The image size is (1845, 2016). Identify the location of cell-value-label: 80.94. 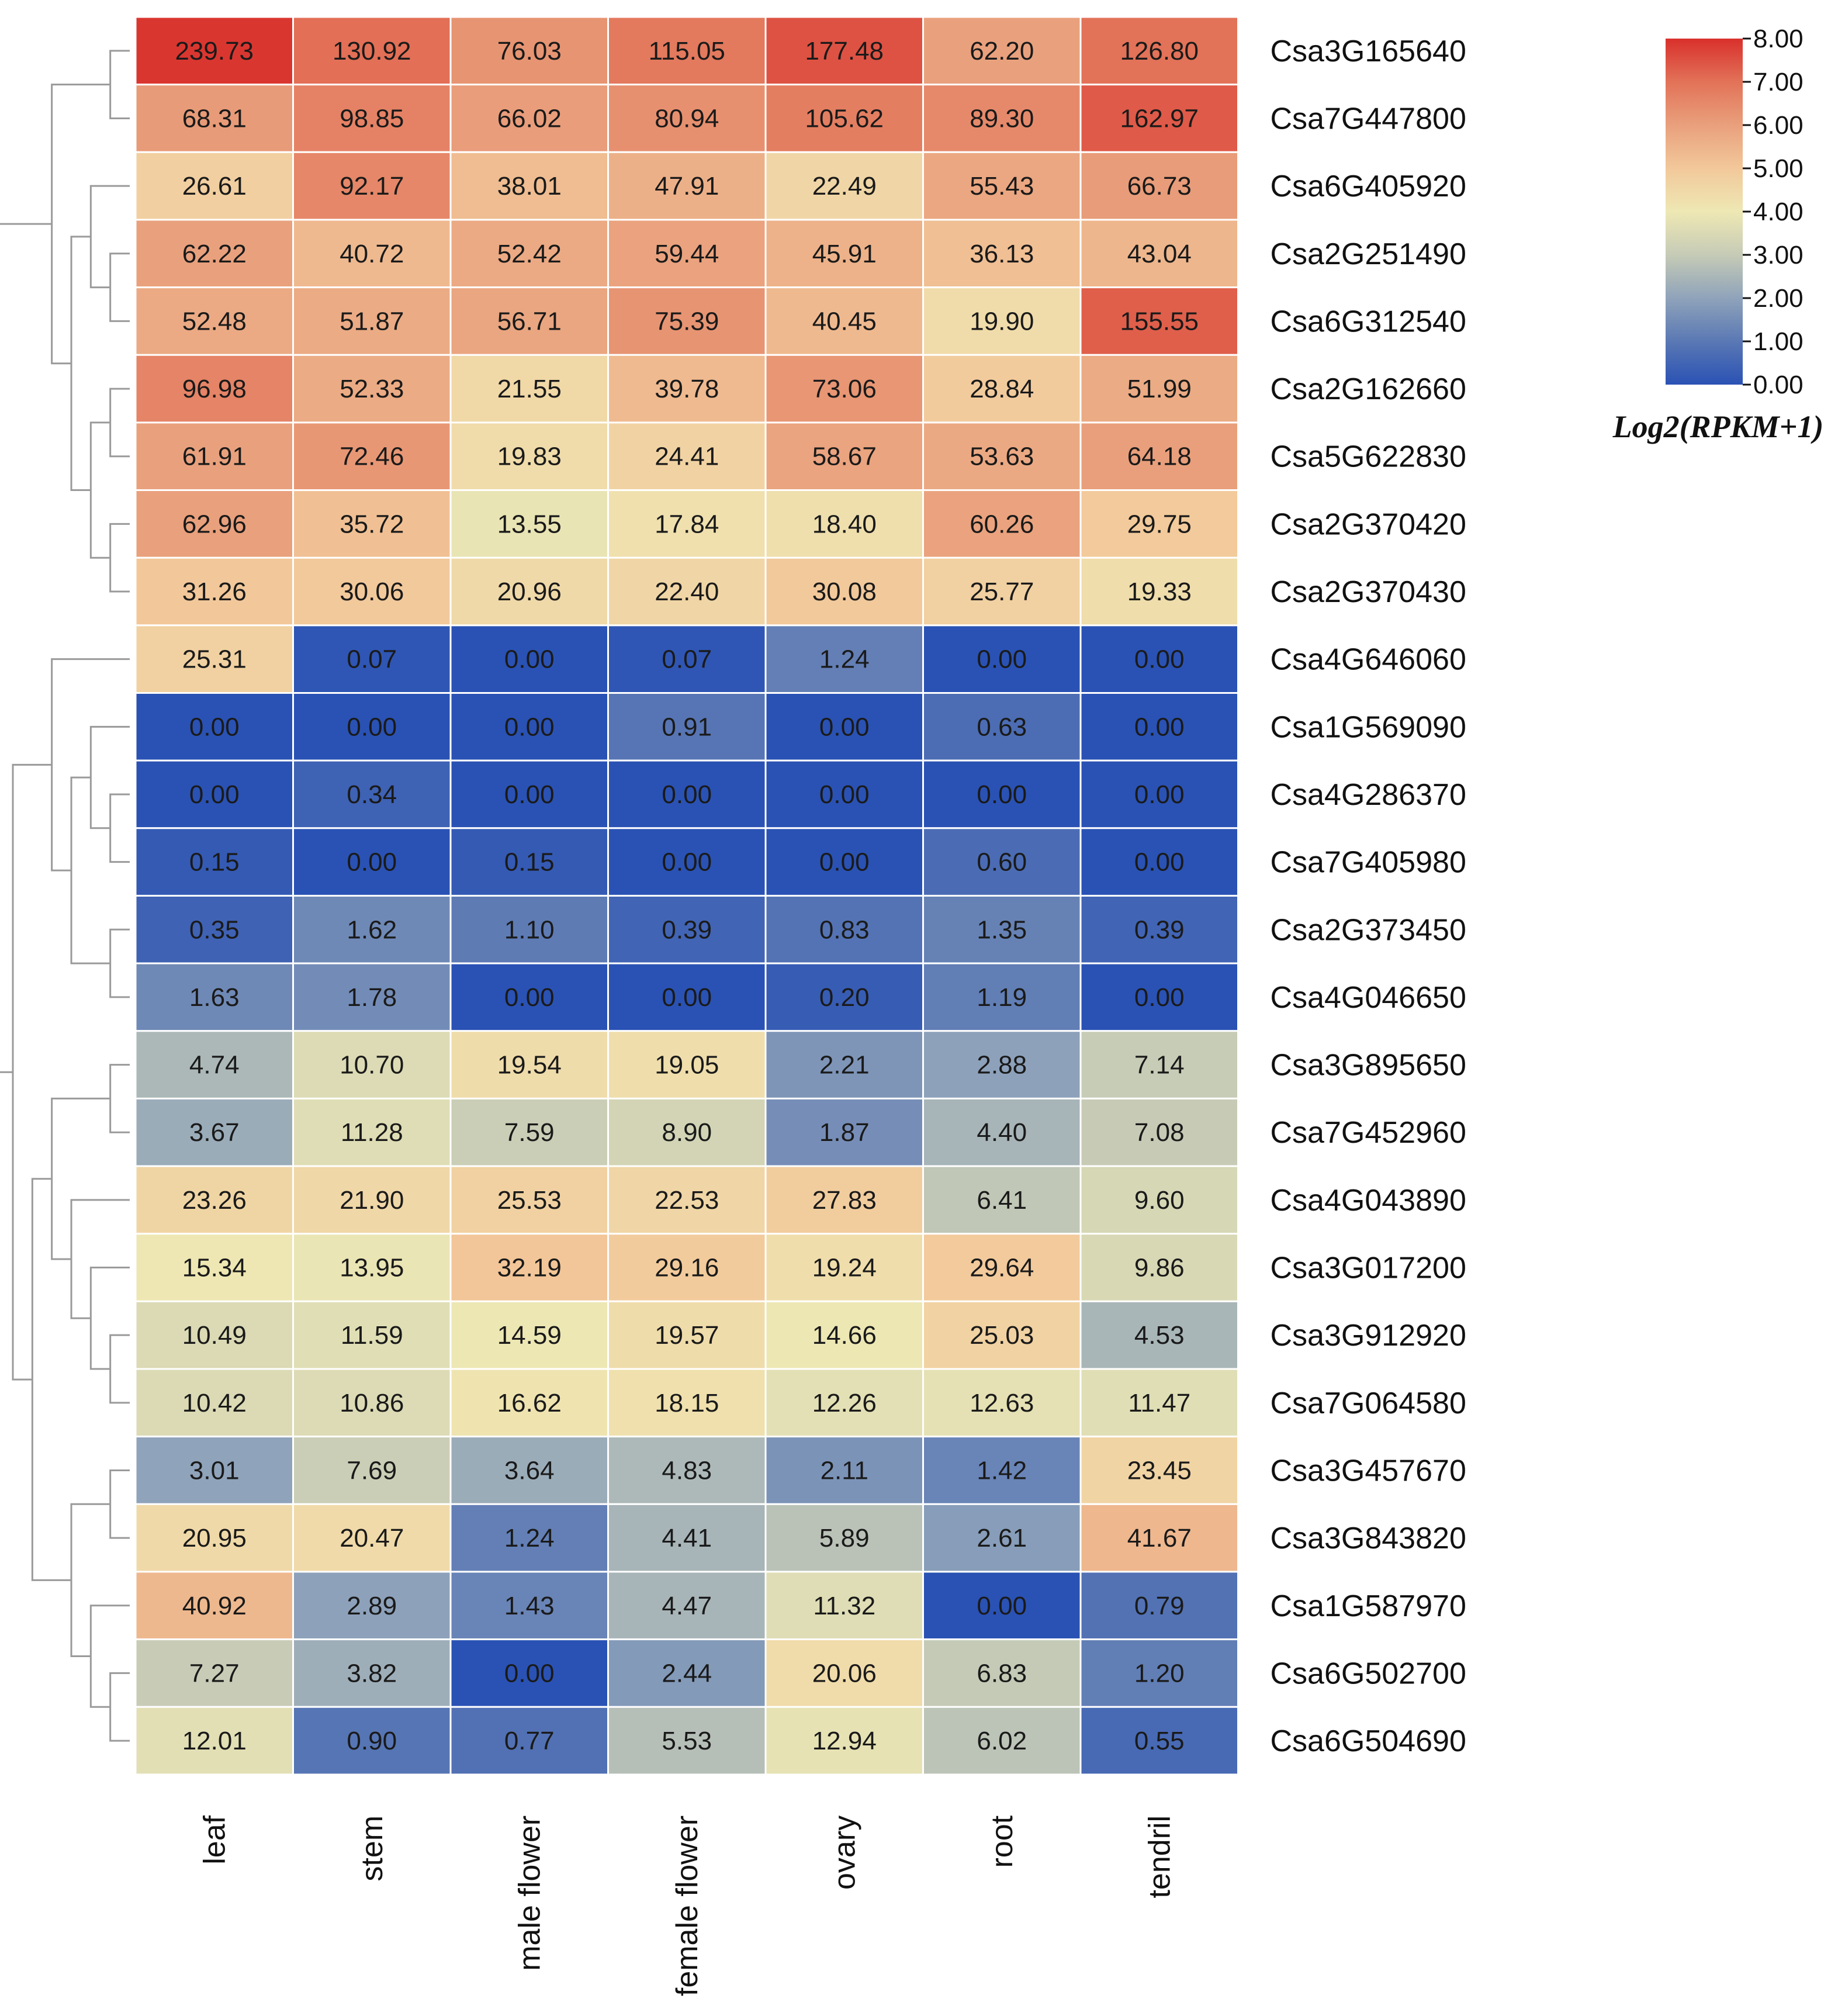
(687, 119).